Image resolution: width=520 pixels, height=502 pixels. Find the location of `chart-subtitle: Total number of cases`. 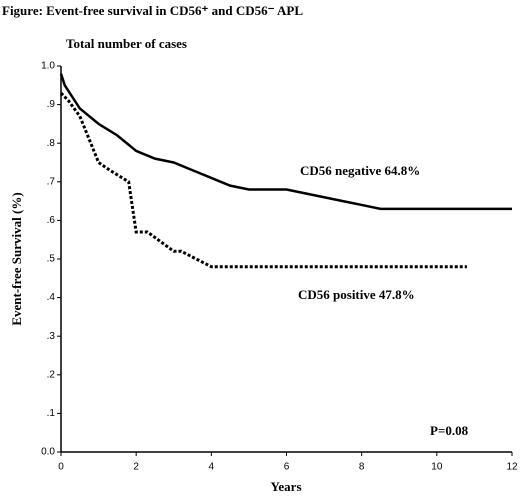

chart-subtitle: Total number of cases is located at coordinates (126, 43).